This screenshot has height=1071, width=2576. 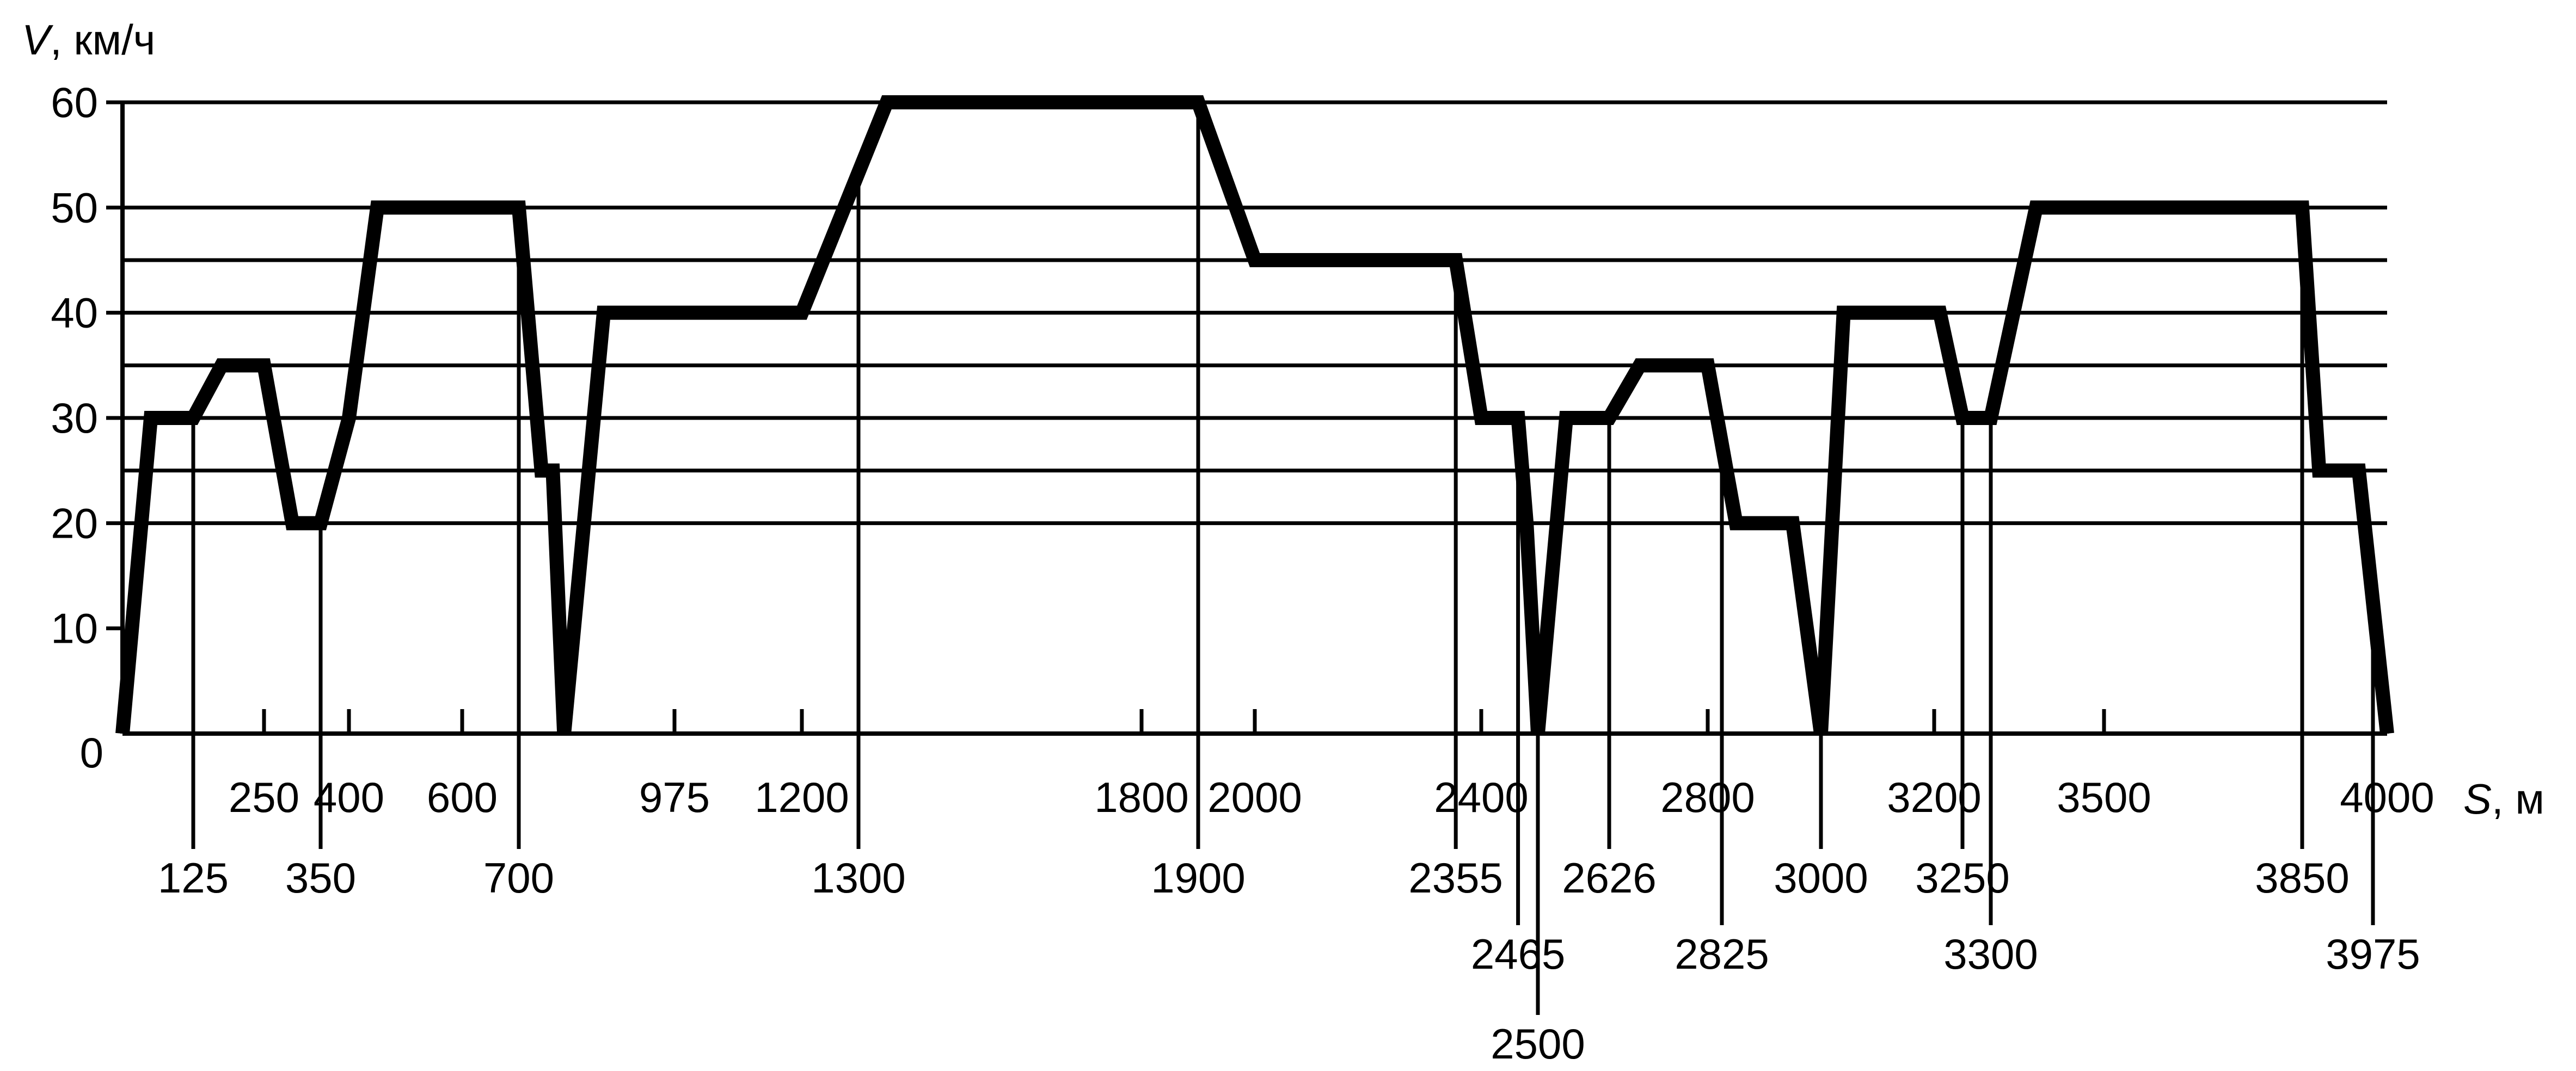 I want to click on x-tick-label-600: 600, so click(x=462, y=797).